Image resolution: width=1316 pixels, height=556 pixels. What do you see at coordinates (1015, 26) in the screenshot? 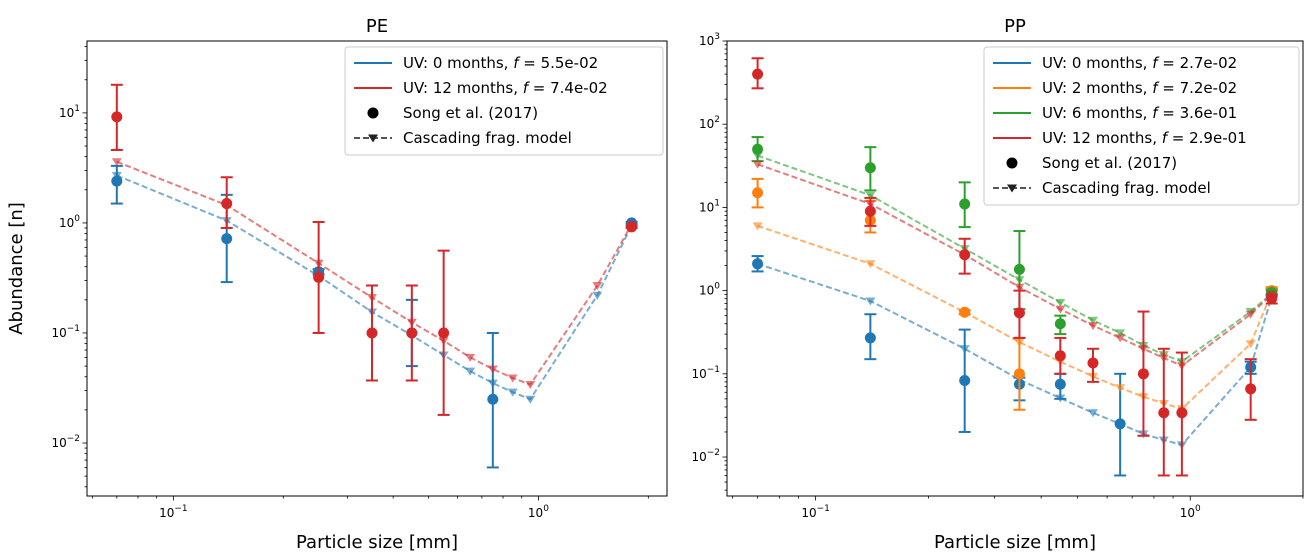
I see `chart-title: PP` at bounding box center [1015, 26].